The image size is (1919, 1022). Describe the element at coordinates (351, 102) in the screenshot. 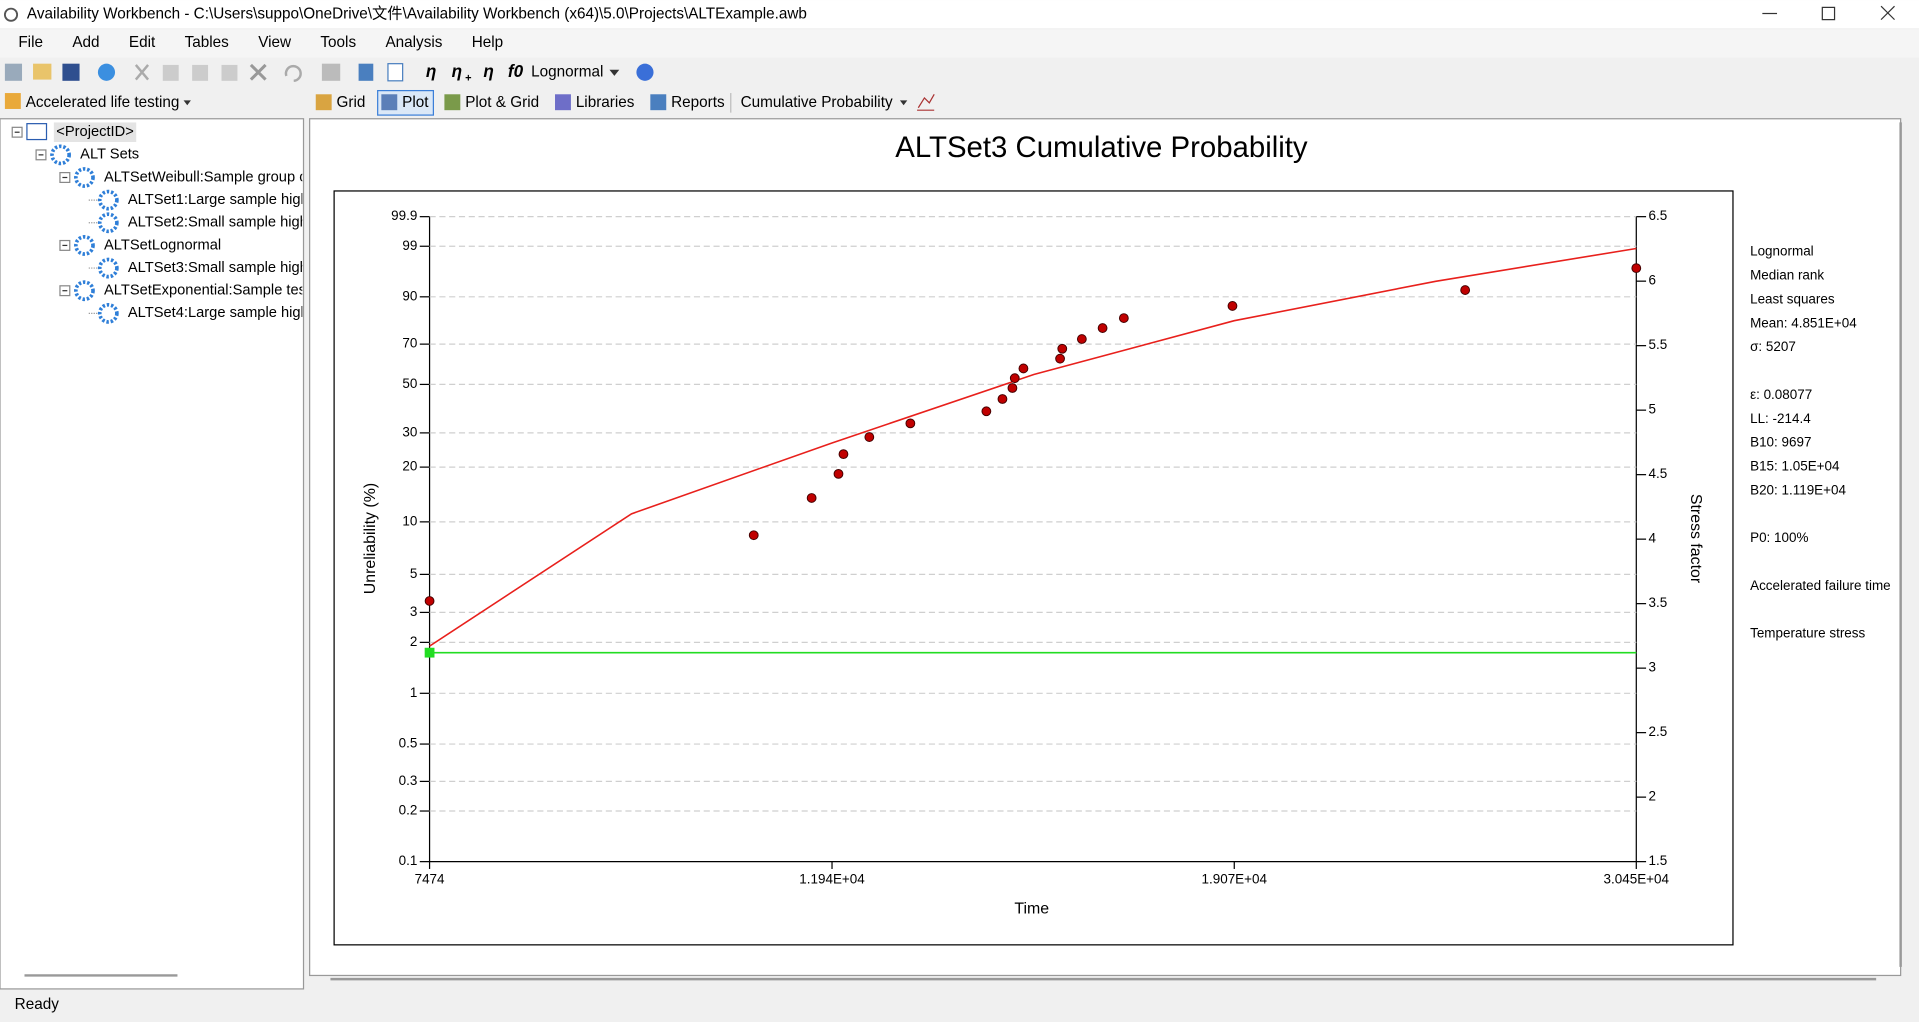

I see `view-tab: Grid` at that location.